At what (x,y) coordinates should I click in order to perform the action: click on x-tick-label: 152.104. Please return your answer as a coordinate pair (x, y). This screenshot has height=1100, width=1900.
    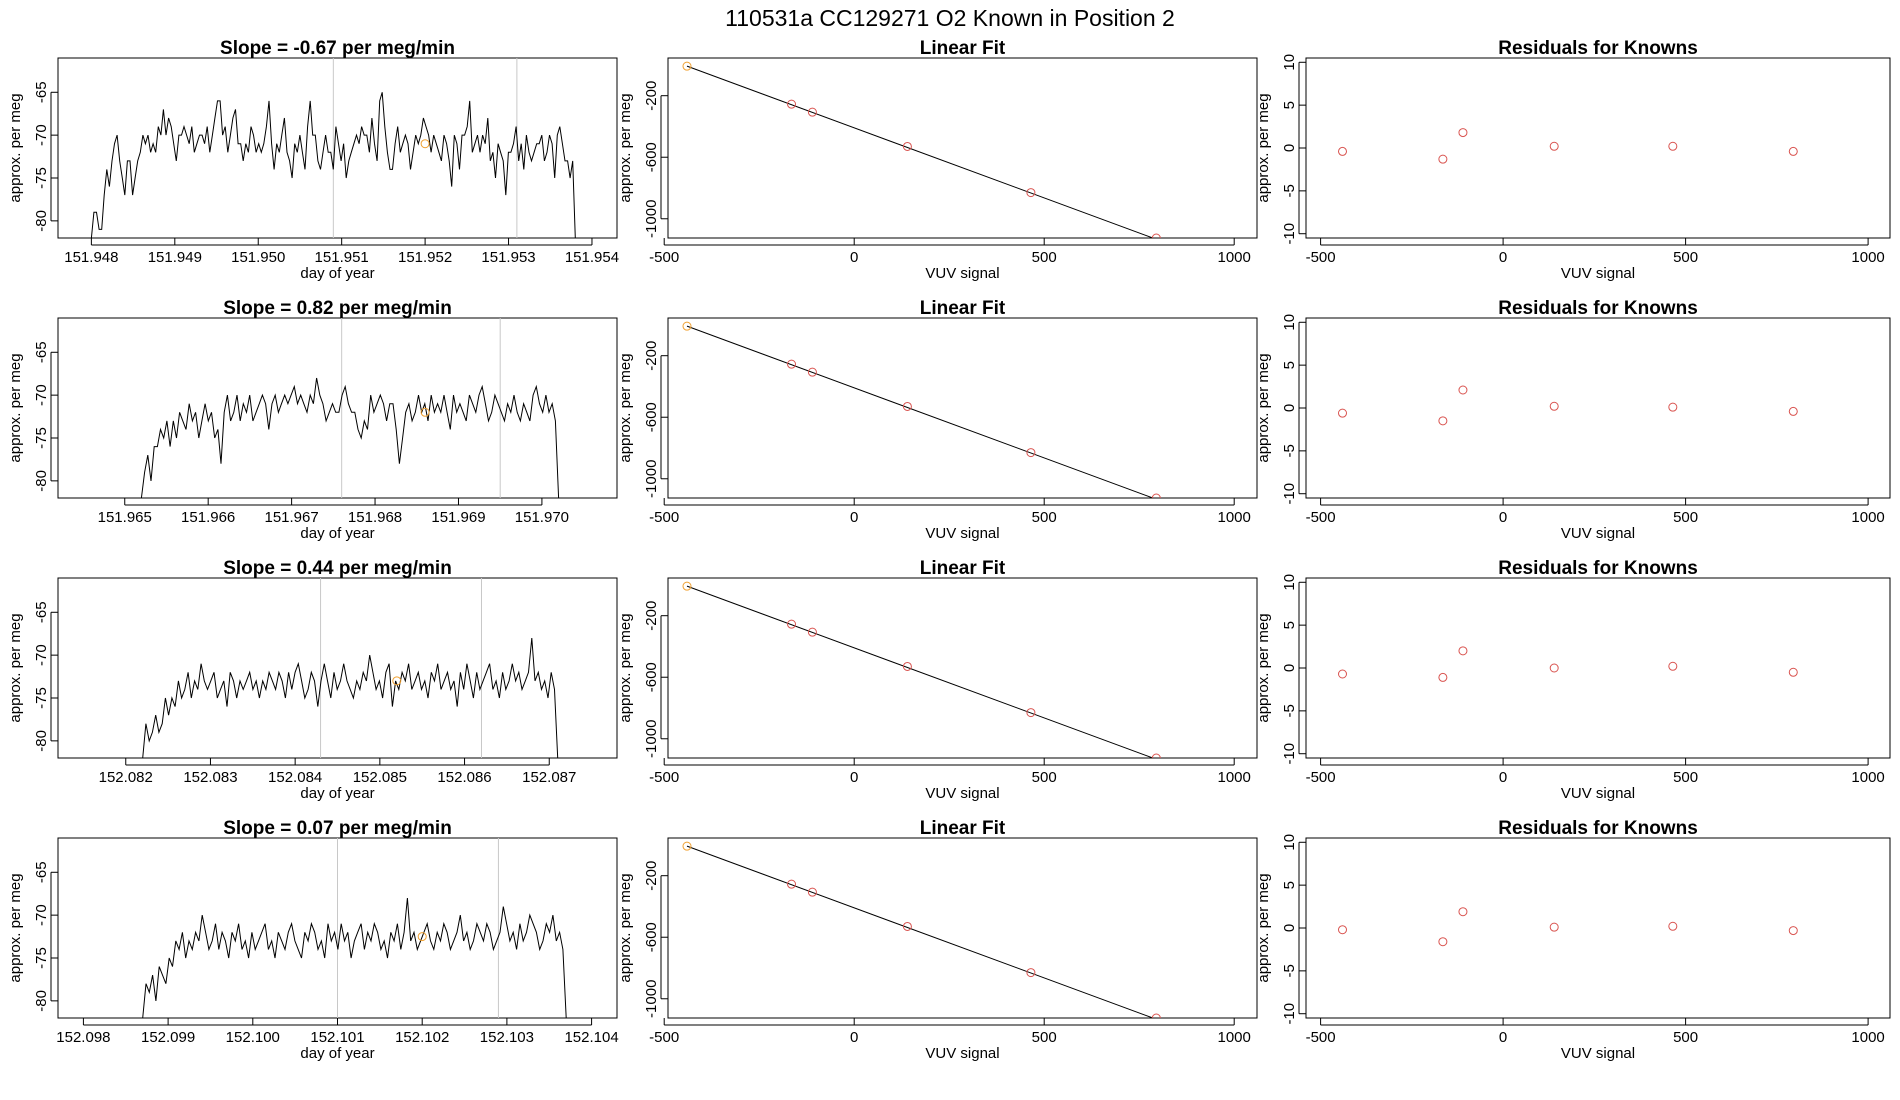
    Looking at the image, I should click on (591, 1037).